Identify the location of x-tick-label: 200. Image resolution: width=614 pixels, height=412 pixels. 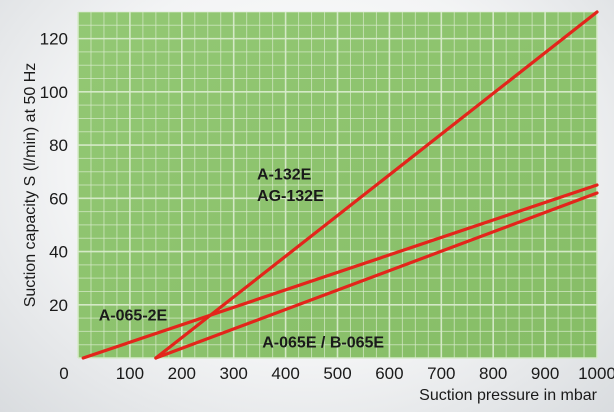
(182, 373).